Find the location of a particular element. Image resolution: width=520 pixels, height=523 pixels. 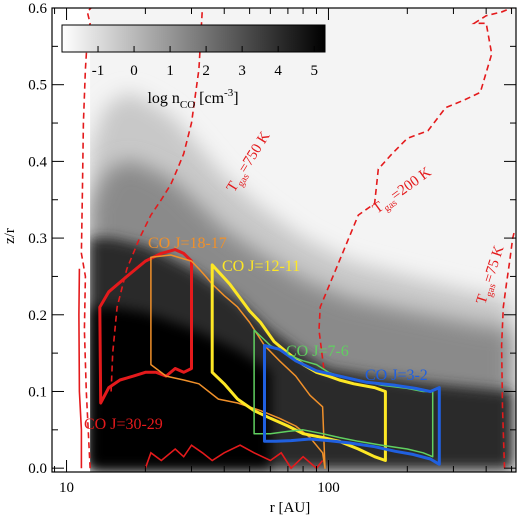

y-tick-label: 0.6 is located at coordinates (37, 9).